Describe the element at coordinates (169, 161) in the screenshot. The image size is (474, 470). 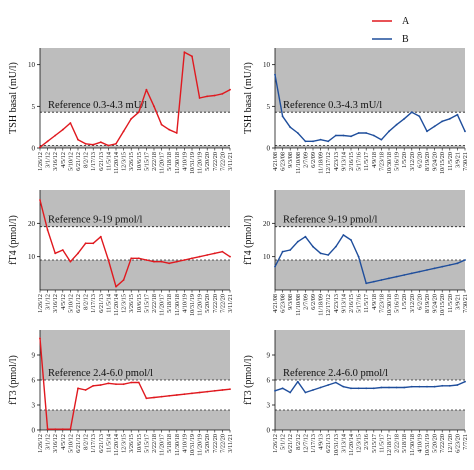
I see `x-tick-label: 5/18/18` at that location.